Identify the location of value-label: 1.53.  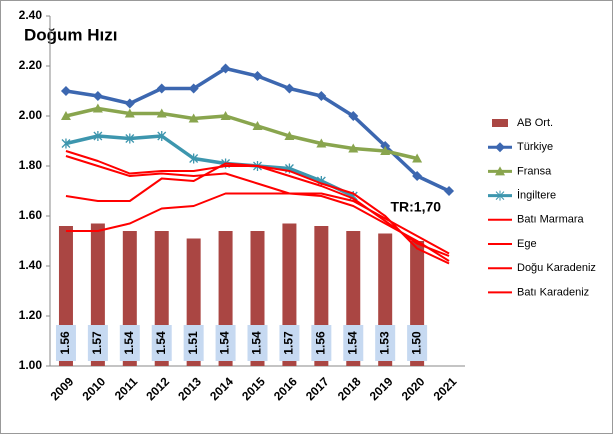
(384, 343).